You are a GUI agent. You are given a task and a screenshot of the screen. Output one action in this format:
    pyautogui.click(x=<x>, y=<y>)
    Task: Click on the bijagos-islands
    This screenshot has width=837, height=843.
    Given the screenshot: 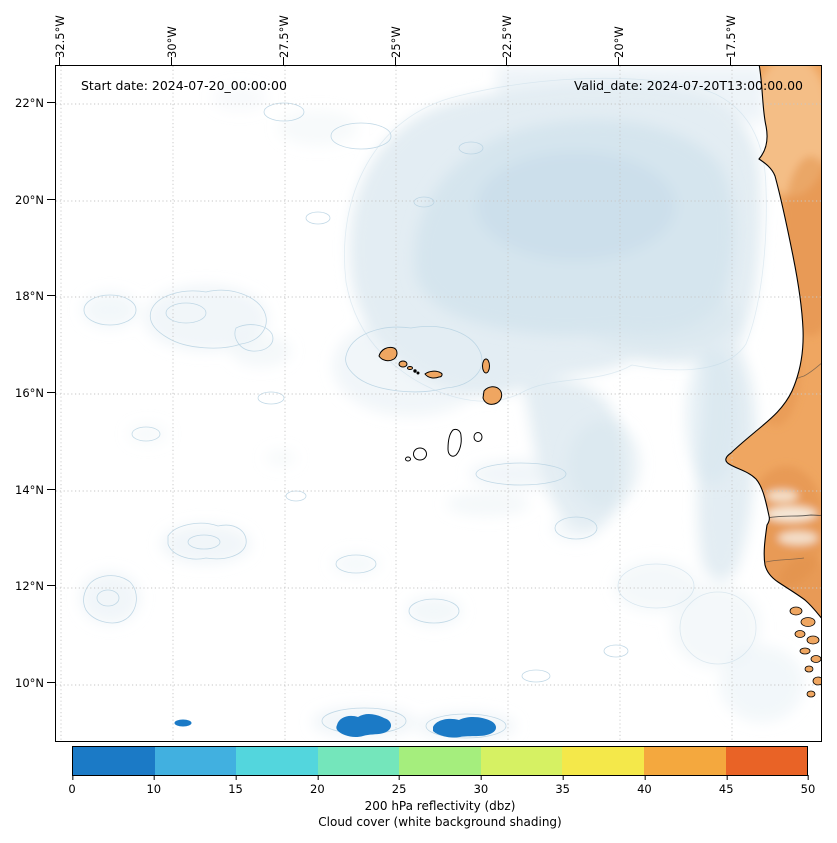 What is the action you would take?
    pyautogui.click(x=805, y=652)
    